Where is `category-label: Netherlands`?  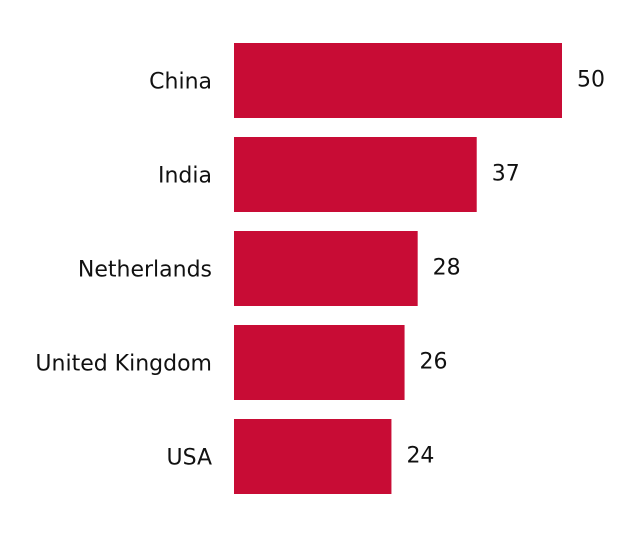 category-label: Netherlands is located at coordinates (145, 270).